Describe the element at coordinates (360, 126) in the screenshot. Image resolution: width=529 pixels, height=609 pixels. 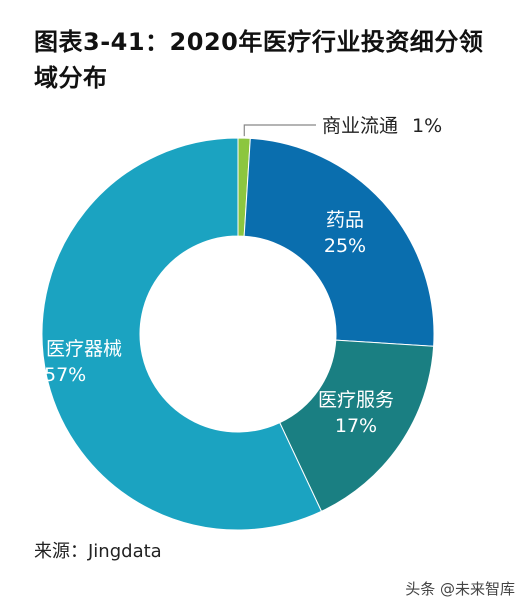
I see `slice-category-label: 商业流通` at that location.